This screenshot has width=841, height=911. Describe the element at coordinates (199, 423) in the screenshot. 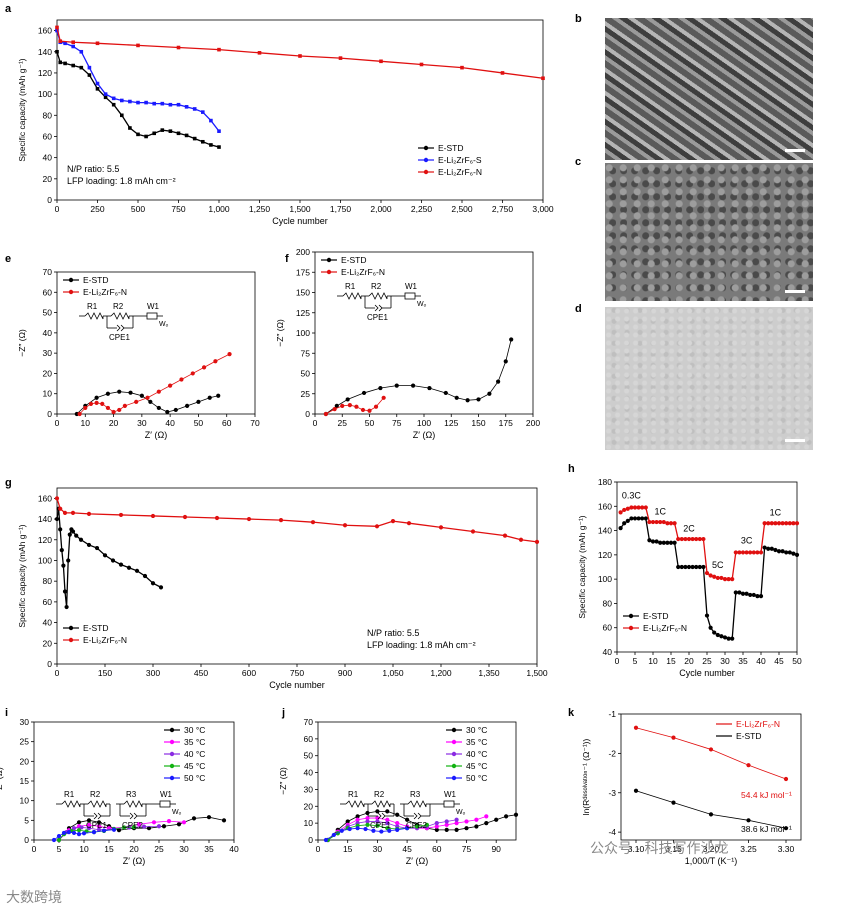

I see `x-tick-label: 50` at that location.